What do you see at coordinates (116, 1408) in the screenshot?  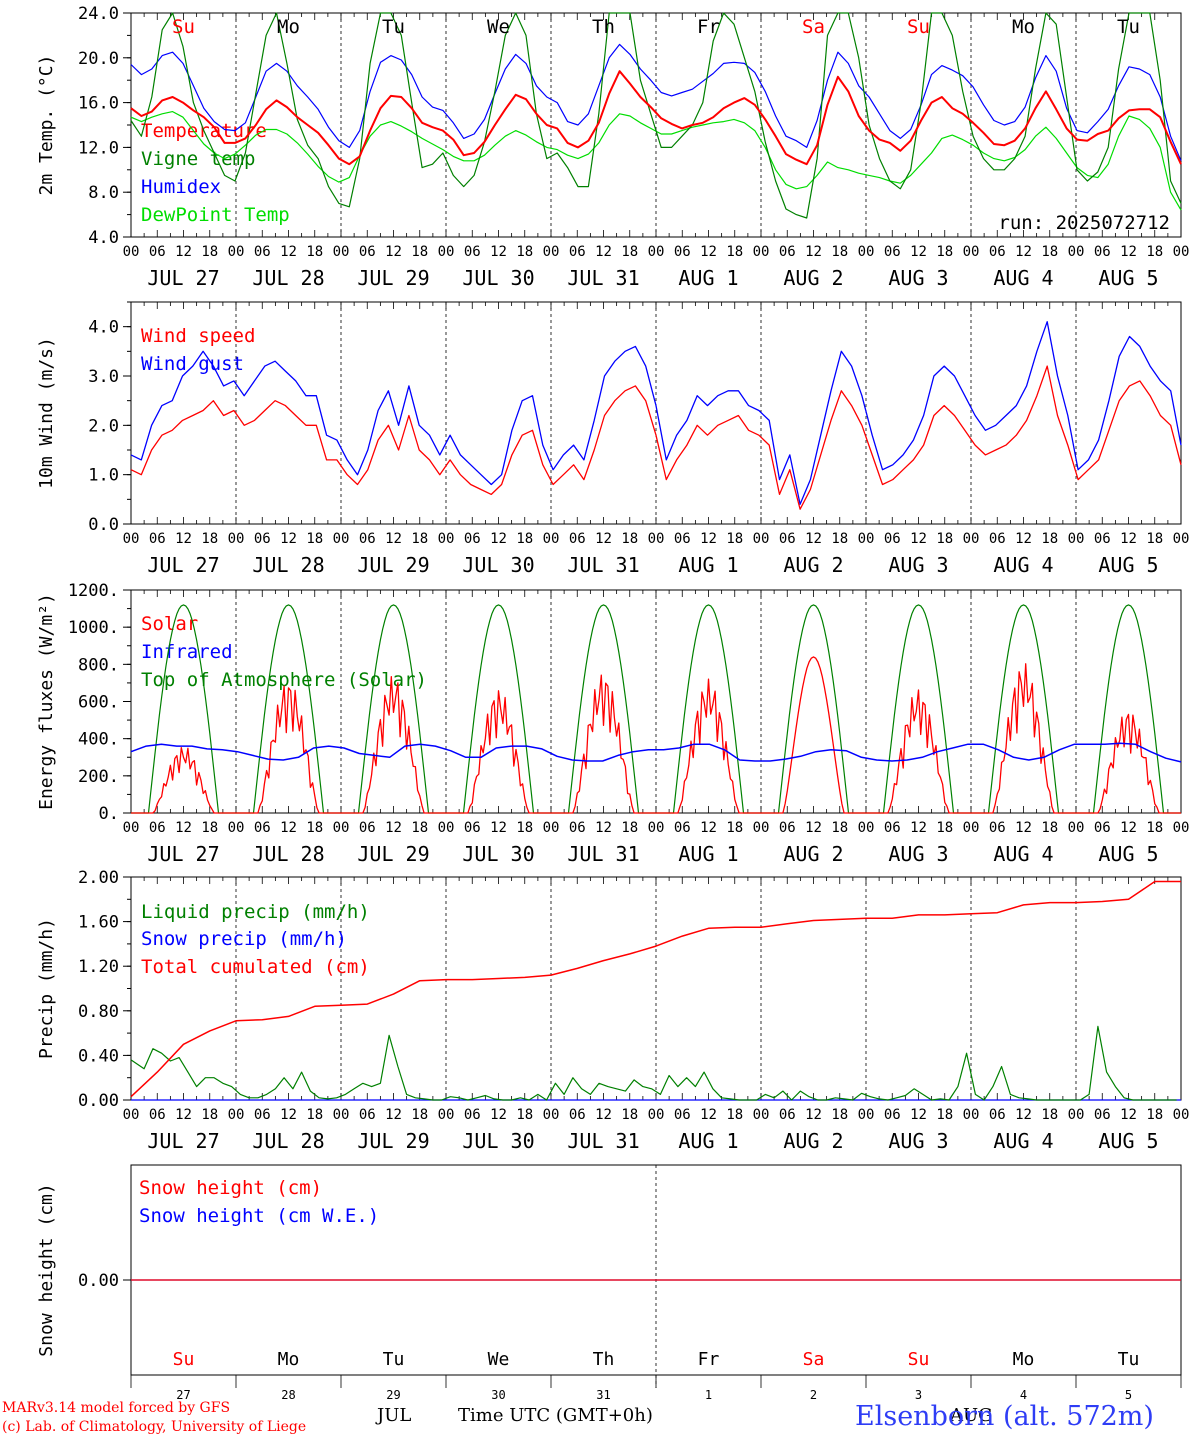 I see `footer-model-credit: MARv3.14 model forced by GFS` at bounding box center [116, 1408].